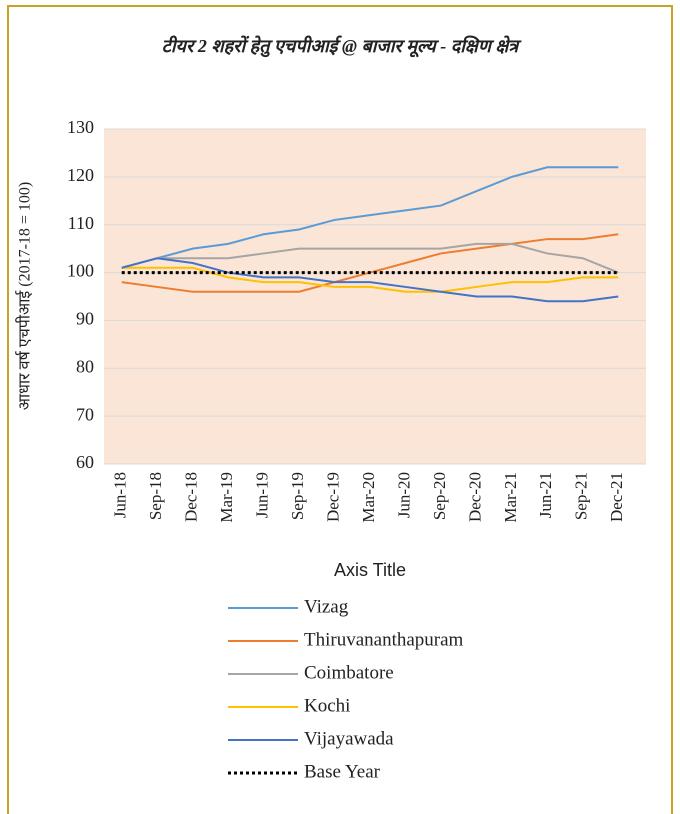  What do you see at coordinates (85, 319) in the screenshot?
I see `y-tick-label: 90` at bounding box center [85, 319].